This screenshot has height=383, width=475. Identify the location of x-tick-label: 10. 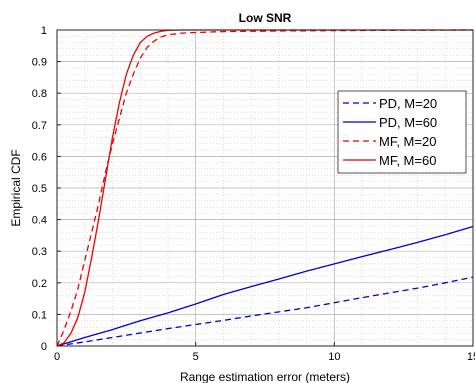
(334, 357).